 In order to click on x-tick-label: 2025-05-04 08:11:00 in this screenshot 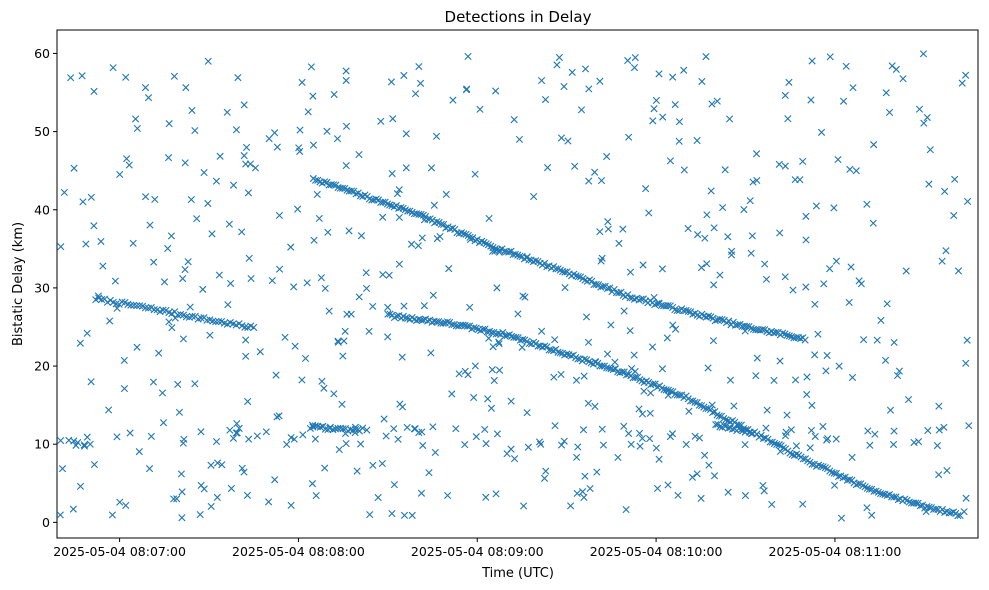, I will do `click(835, 551)`.